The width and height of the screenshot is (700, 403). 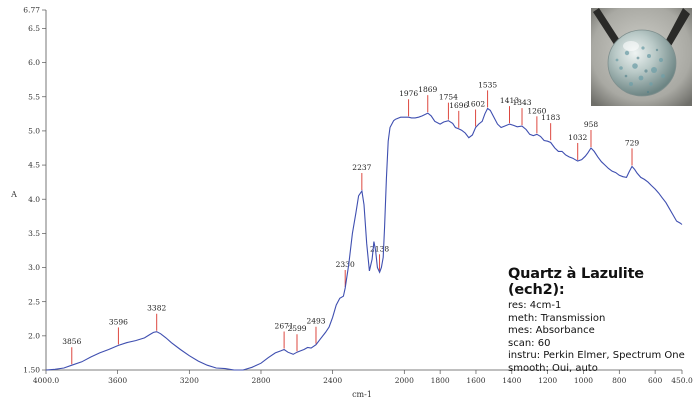 I want to click on peak-label: 1869, so click(x=427, y=89).